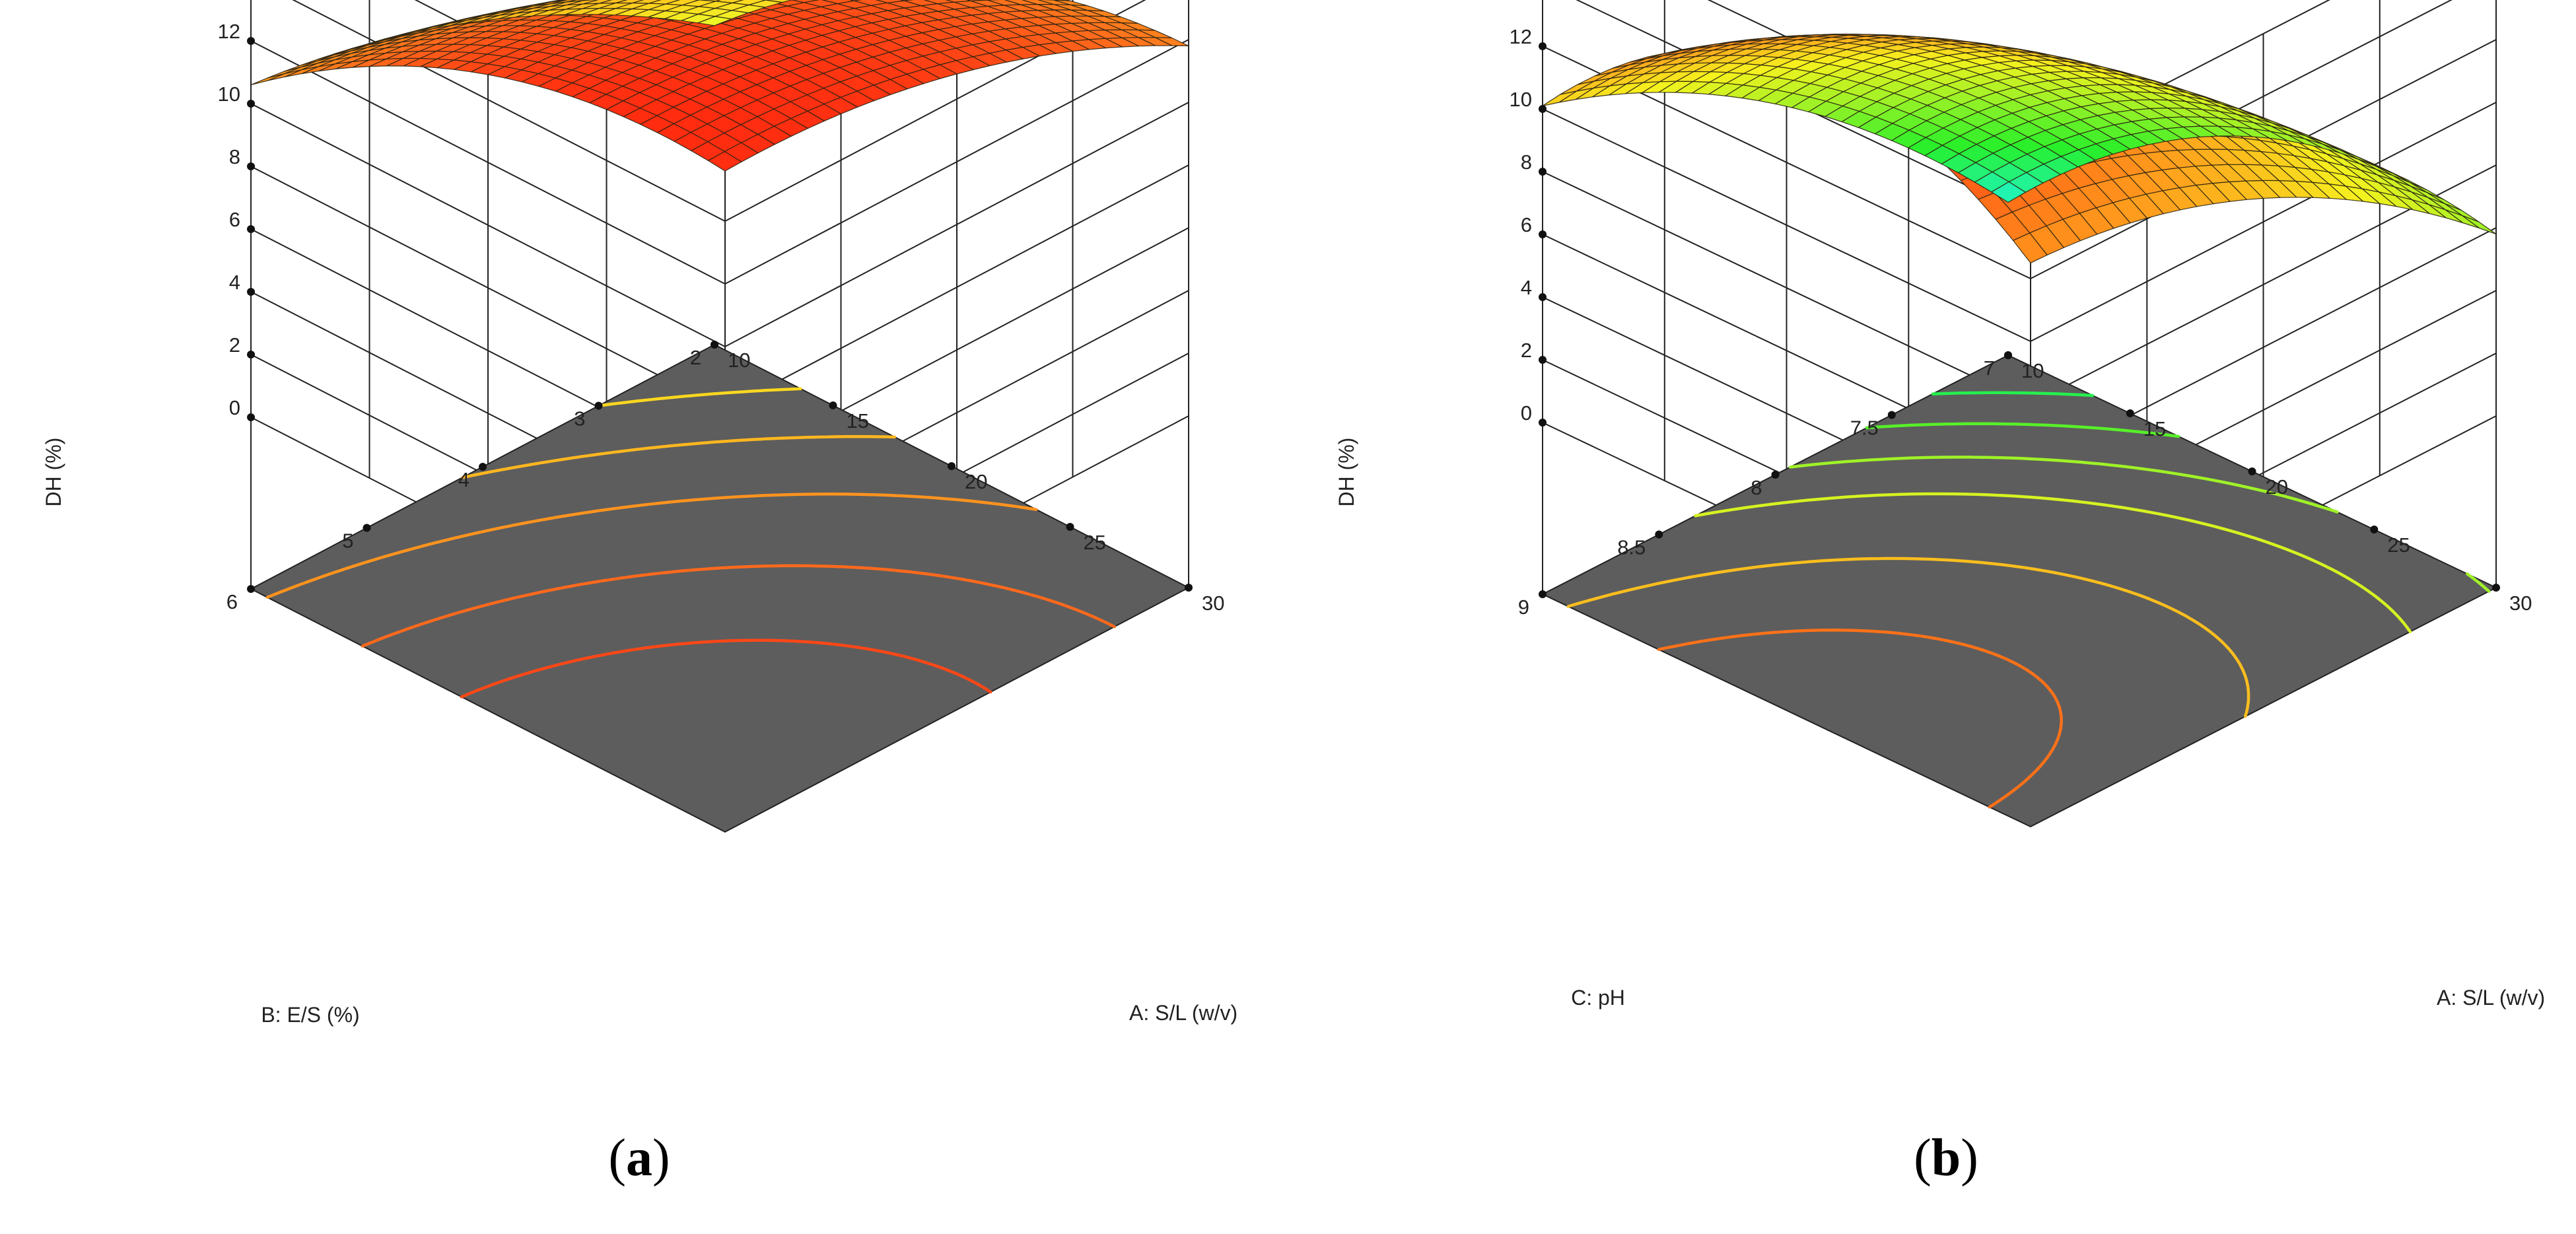 Image resolution: width=2576 pixels, height=1234 pixels. I want to click on y-axis-title: B: E/S (%), so click(310, 1015).